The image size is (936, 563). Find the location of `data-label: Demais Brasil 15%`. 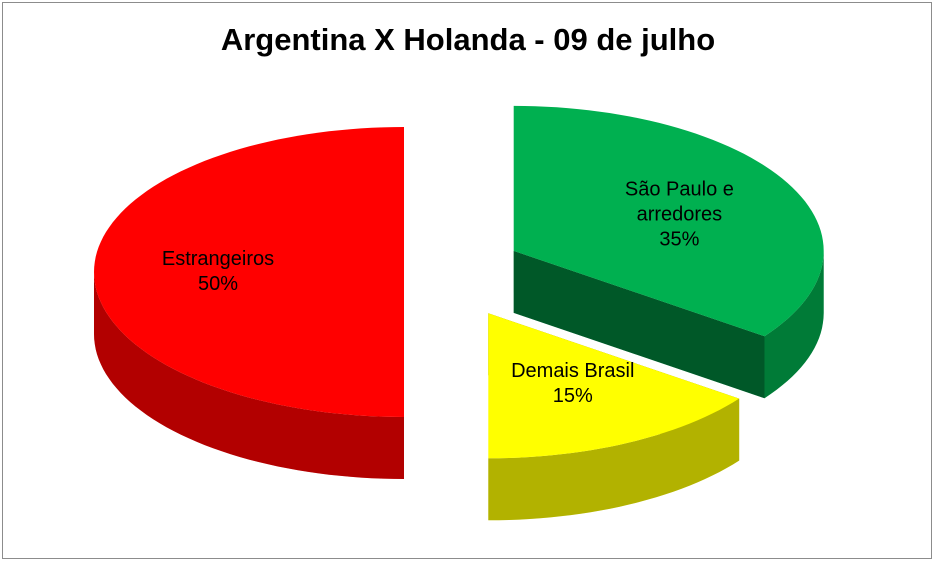

data-label: Demais Brasil 15% is located at coordinates (572, 384).